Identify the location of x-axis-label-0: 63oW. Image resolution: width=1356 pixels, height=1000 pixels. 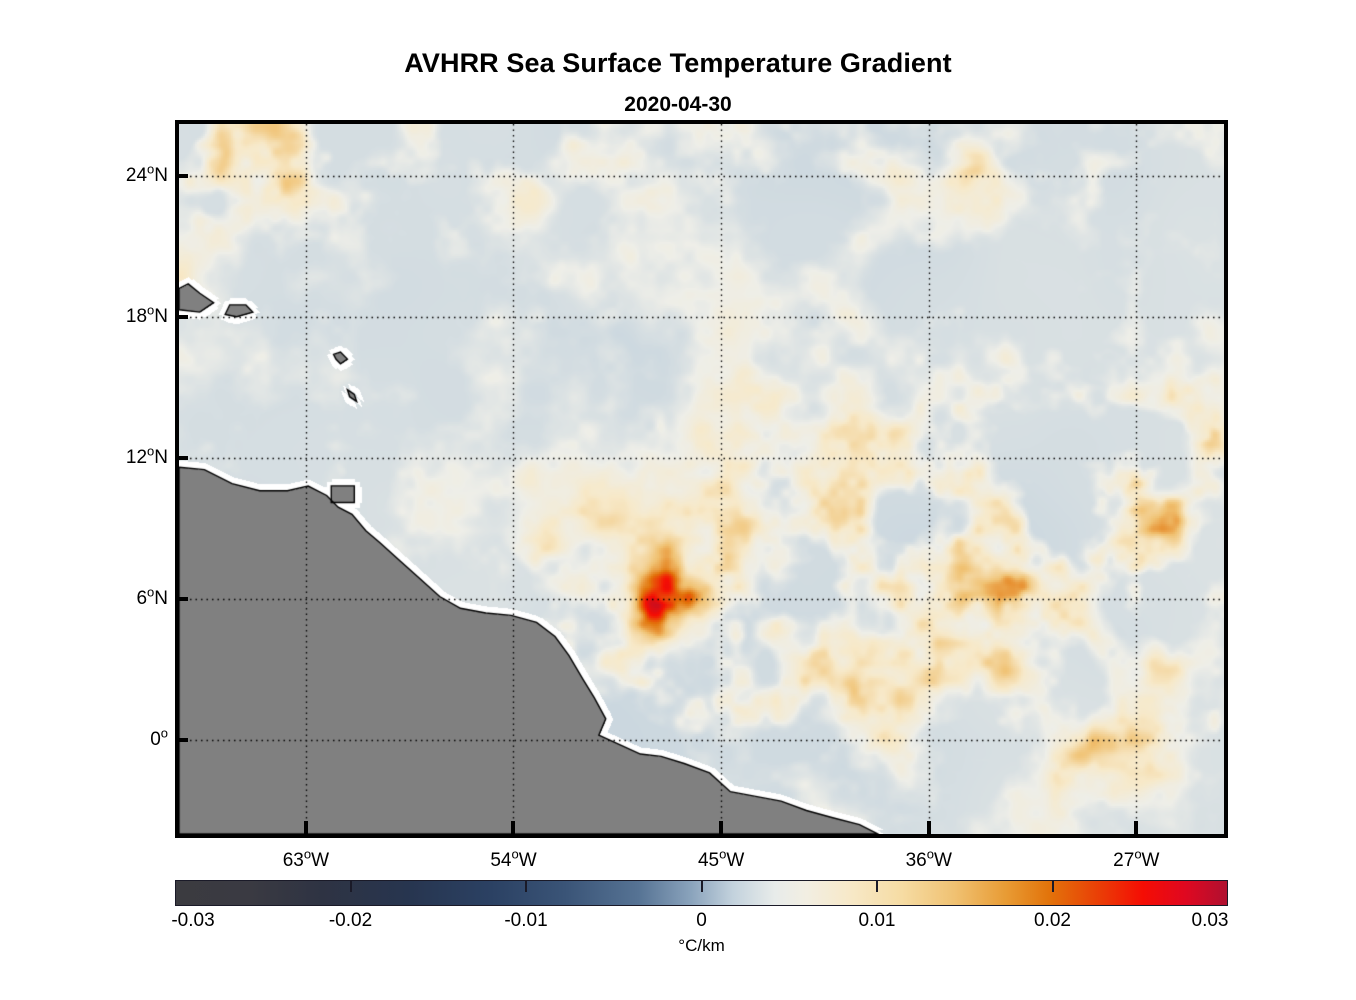
(306, 858).